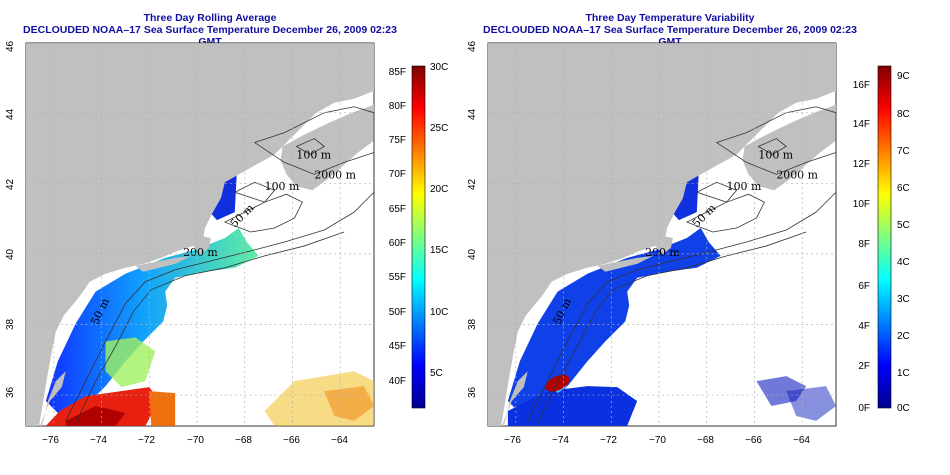  What do you see at coordinates (903, 225) in the screenshot?
I see `right-colorbar-c-label: 5C` at bounding box center [903, 225].